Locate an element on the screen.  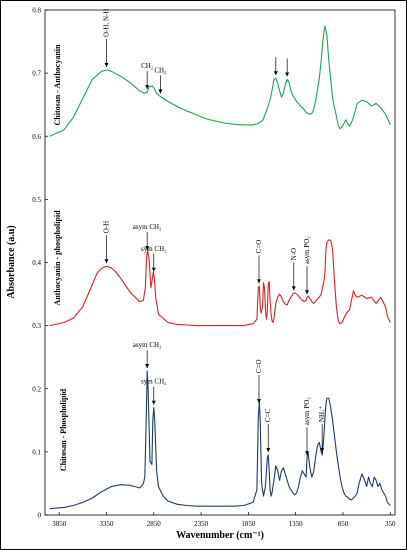
annotation-label: NH₃⁺ is located at coordinates (322, 413).